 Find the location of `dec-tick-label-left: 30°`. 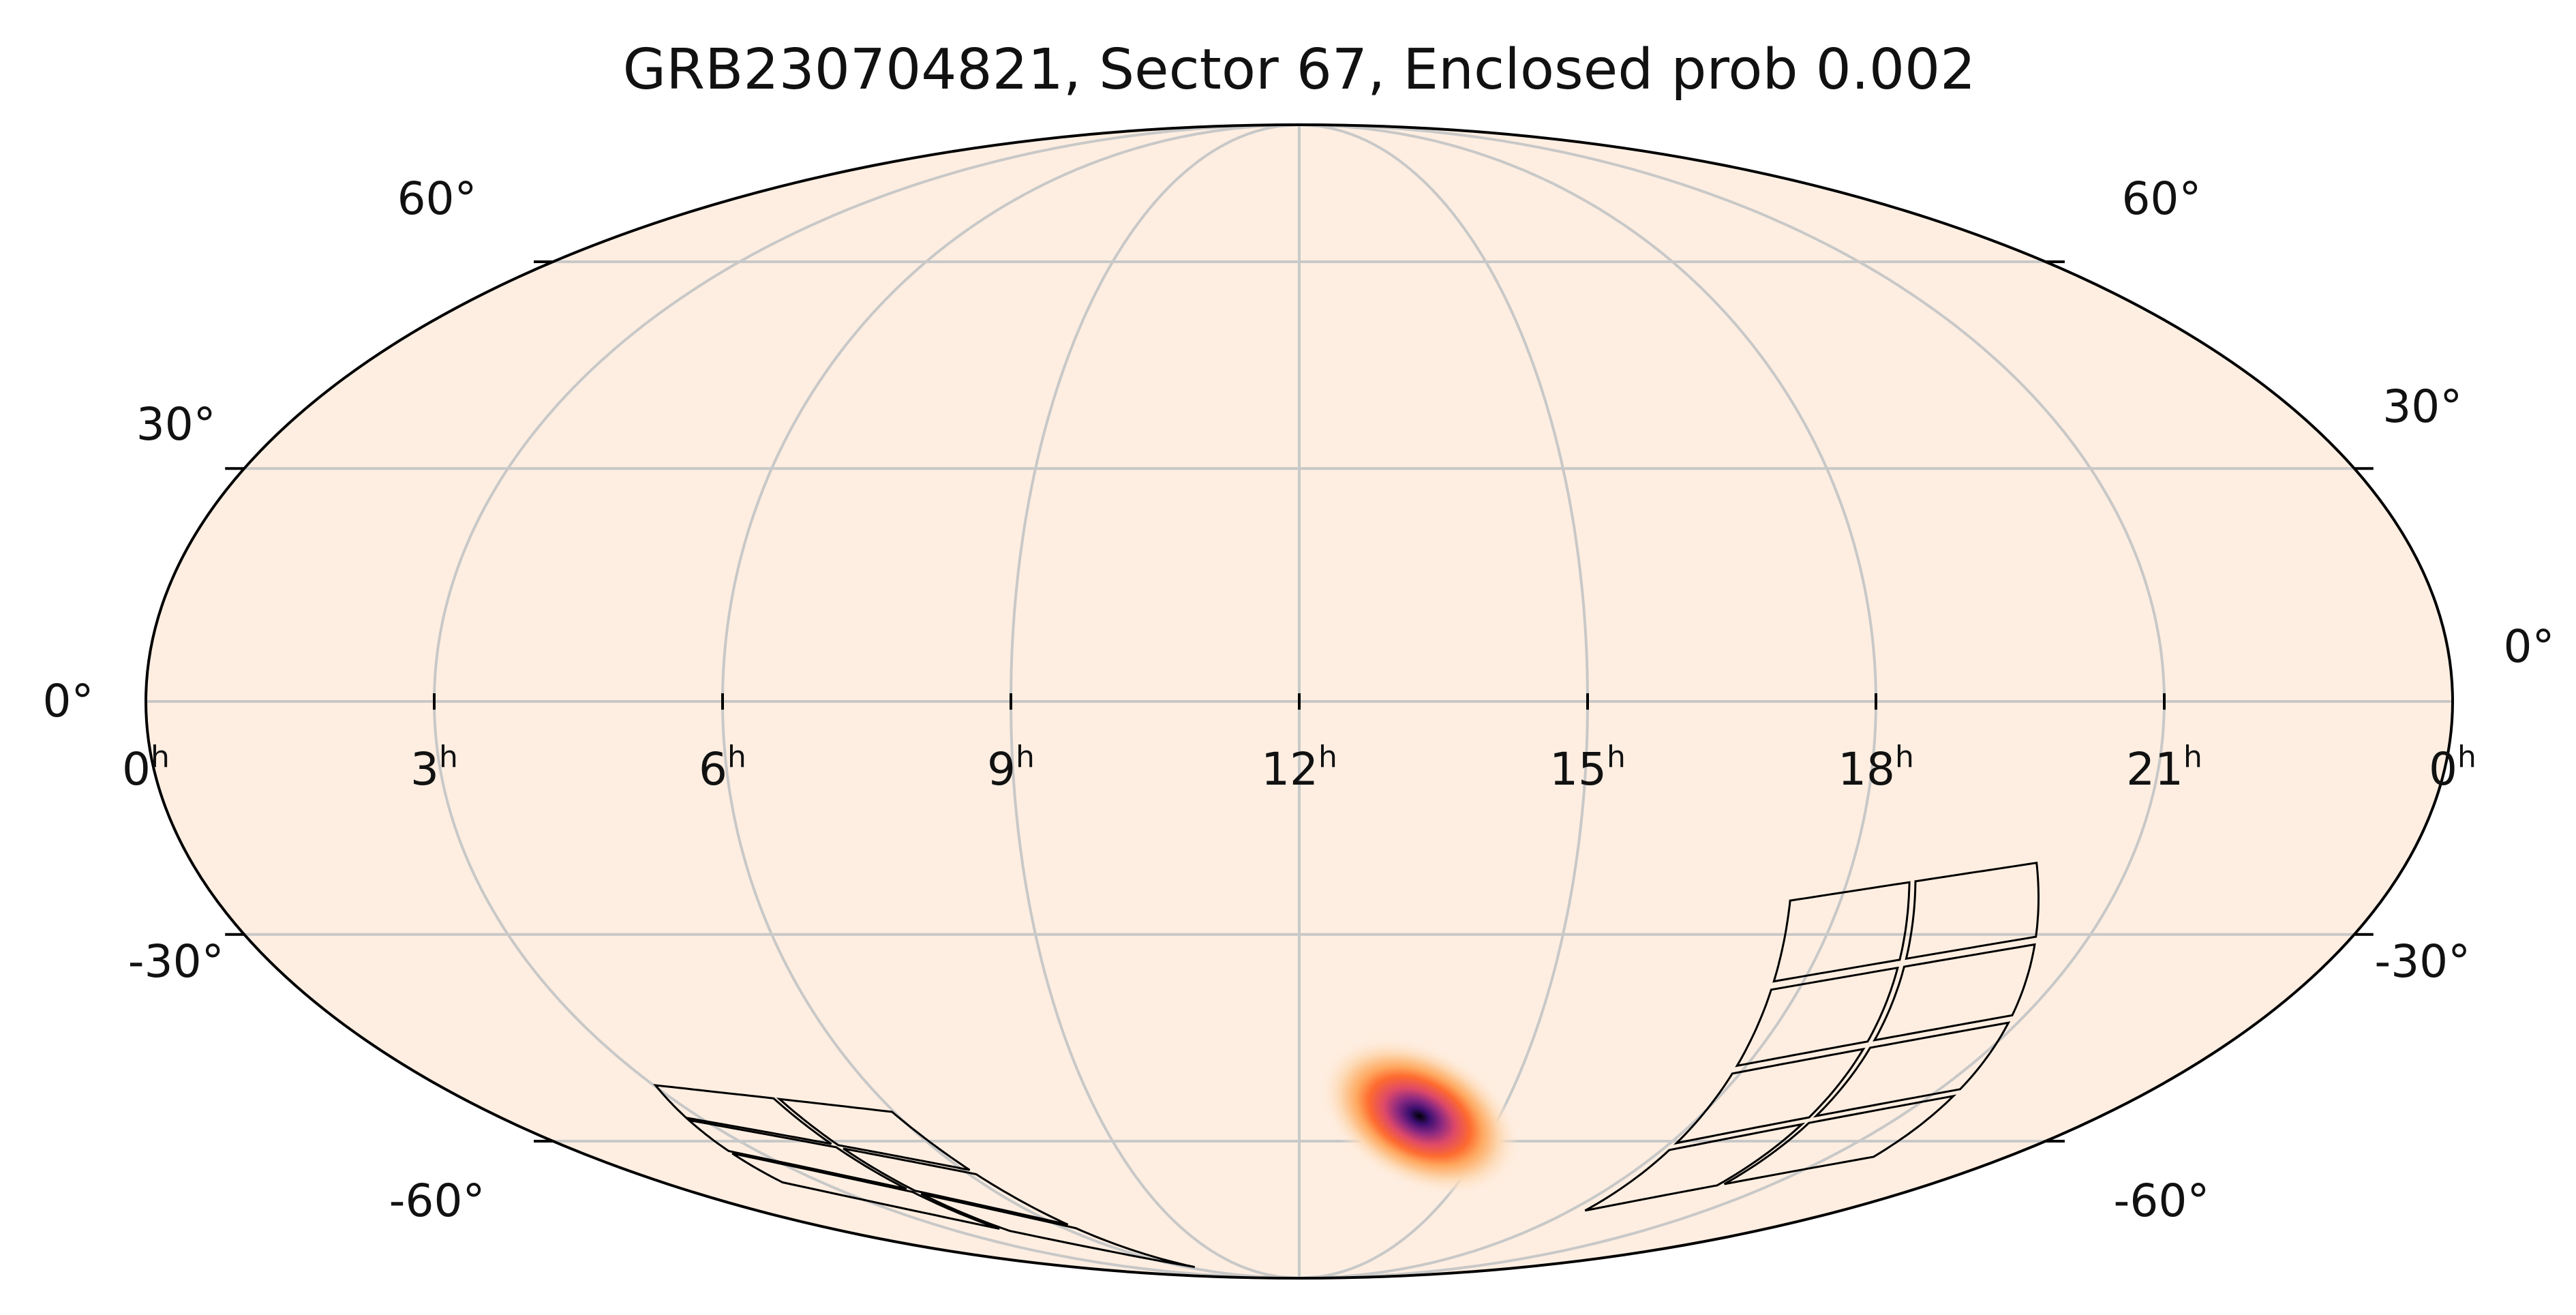

dec-tick-label-left: 30° is located at coordinates (176, 424).